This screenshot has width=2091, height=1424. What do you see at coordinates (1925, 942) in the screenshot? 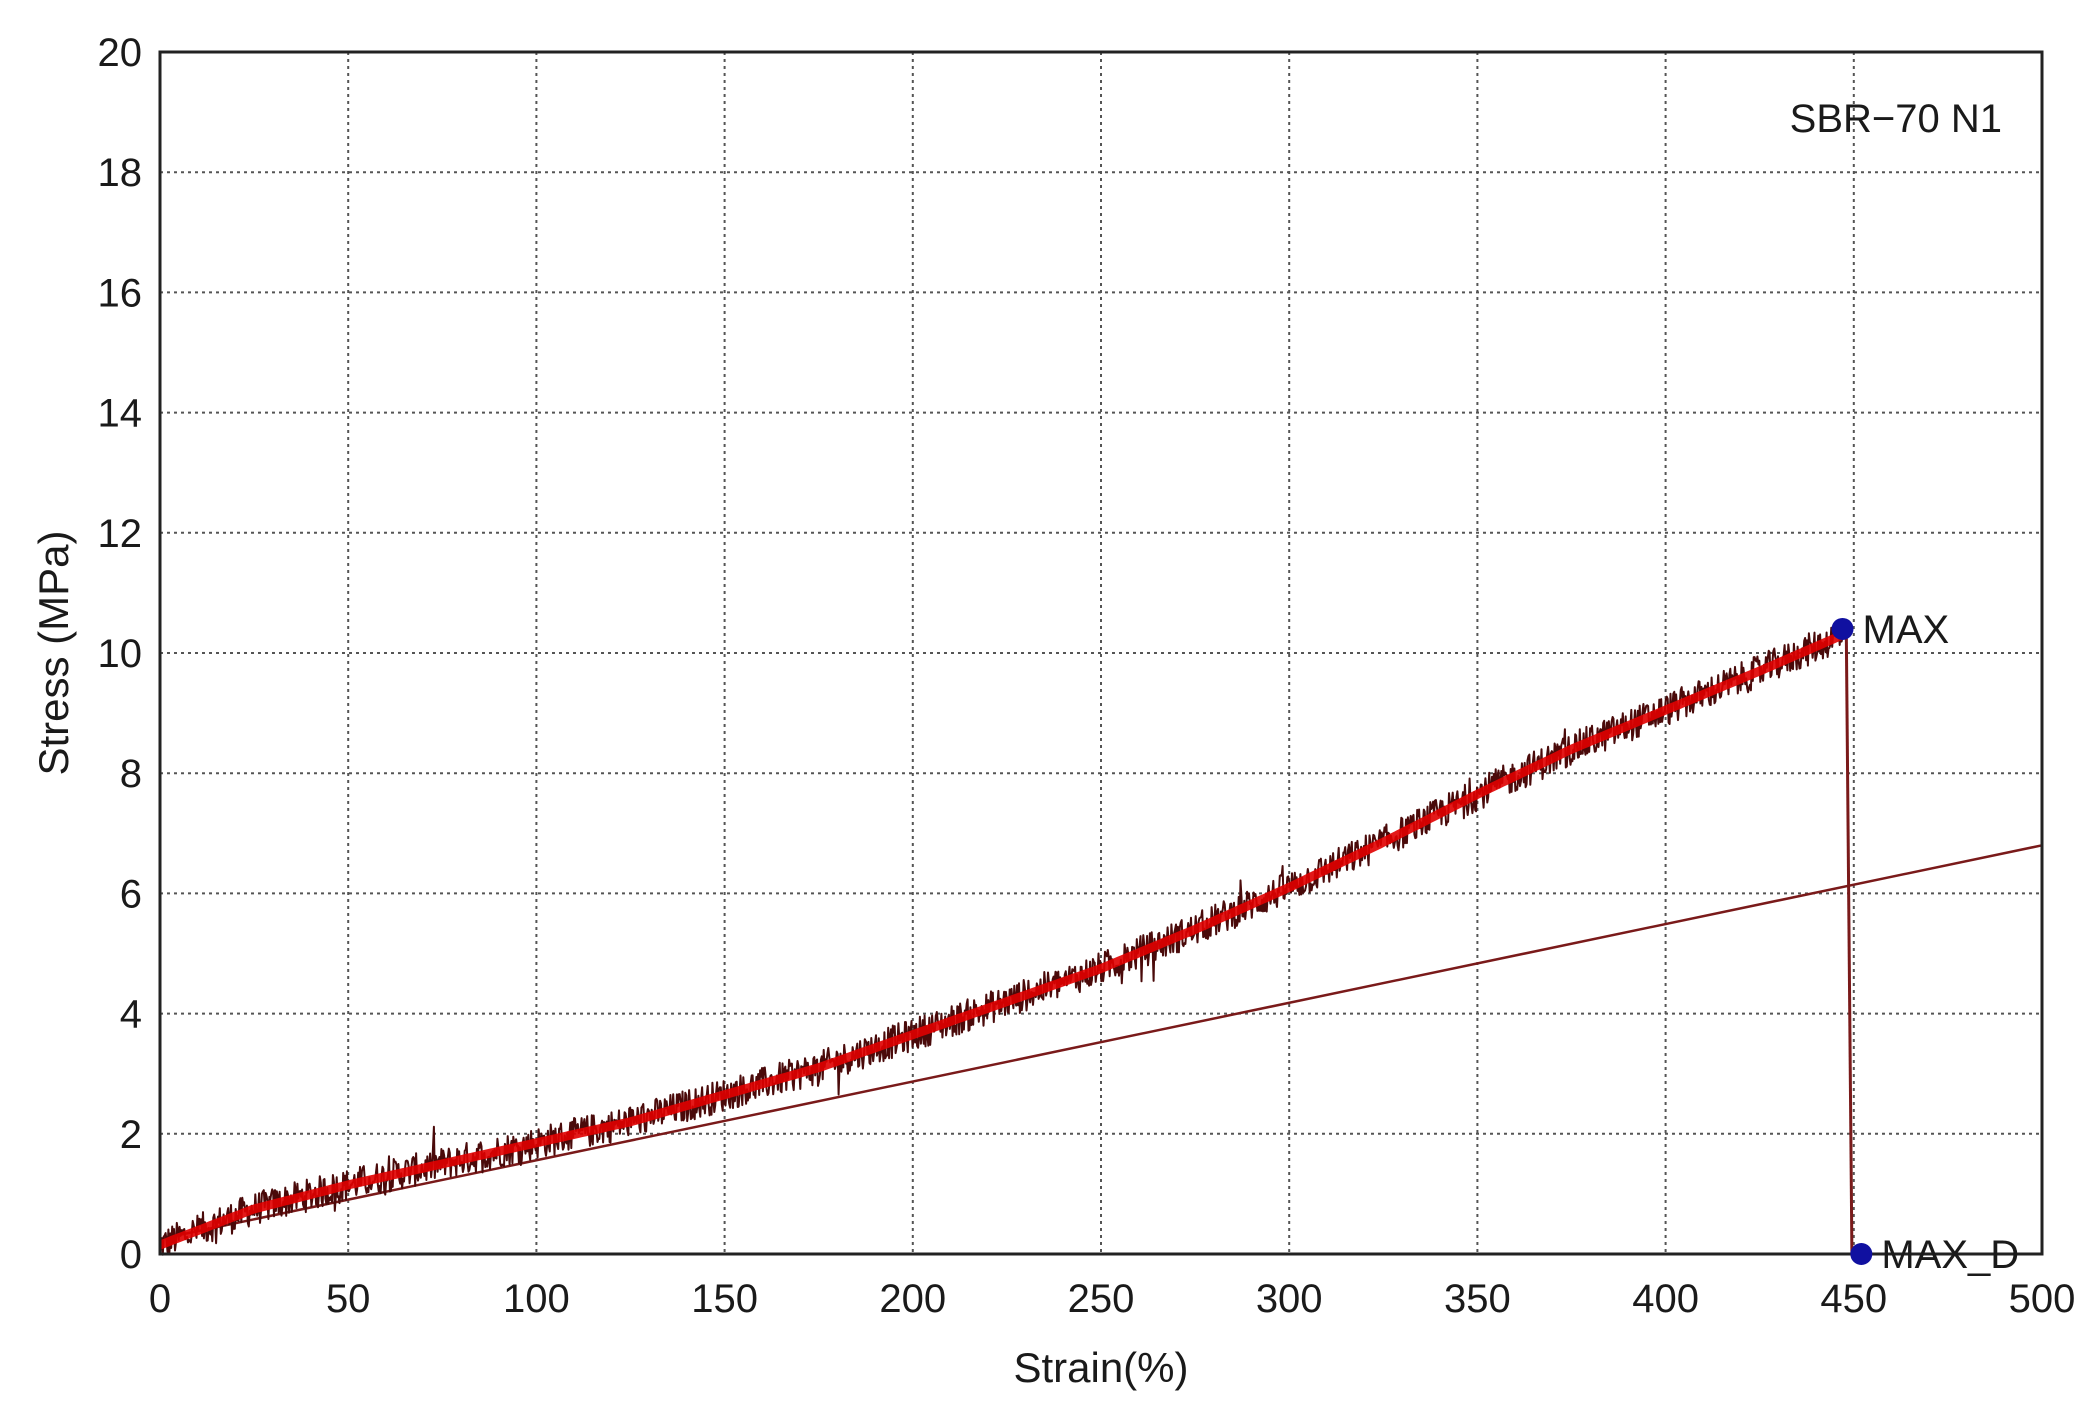
I see `points-layer: MAX MAX_D` at bounding box center [1925, 942].